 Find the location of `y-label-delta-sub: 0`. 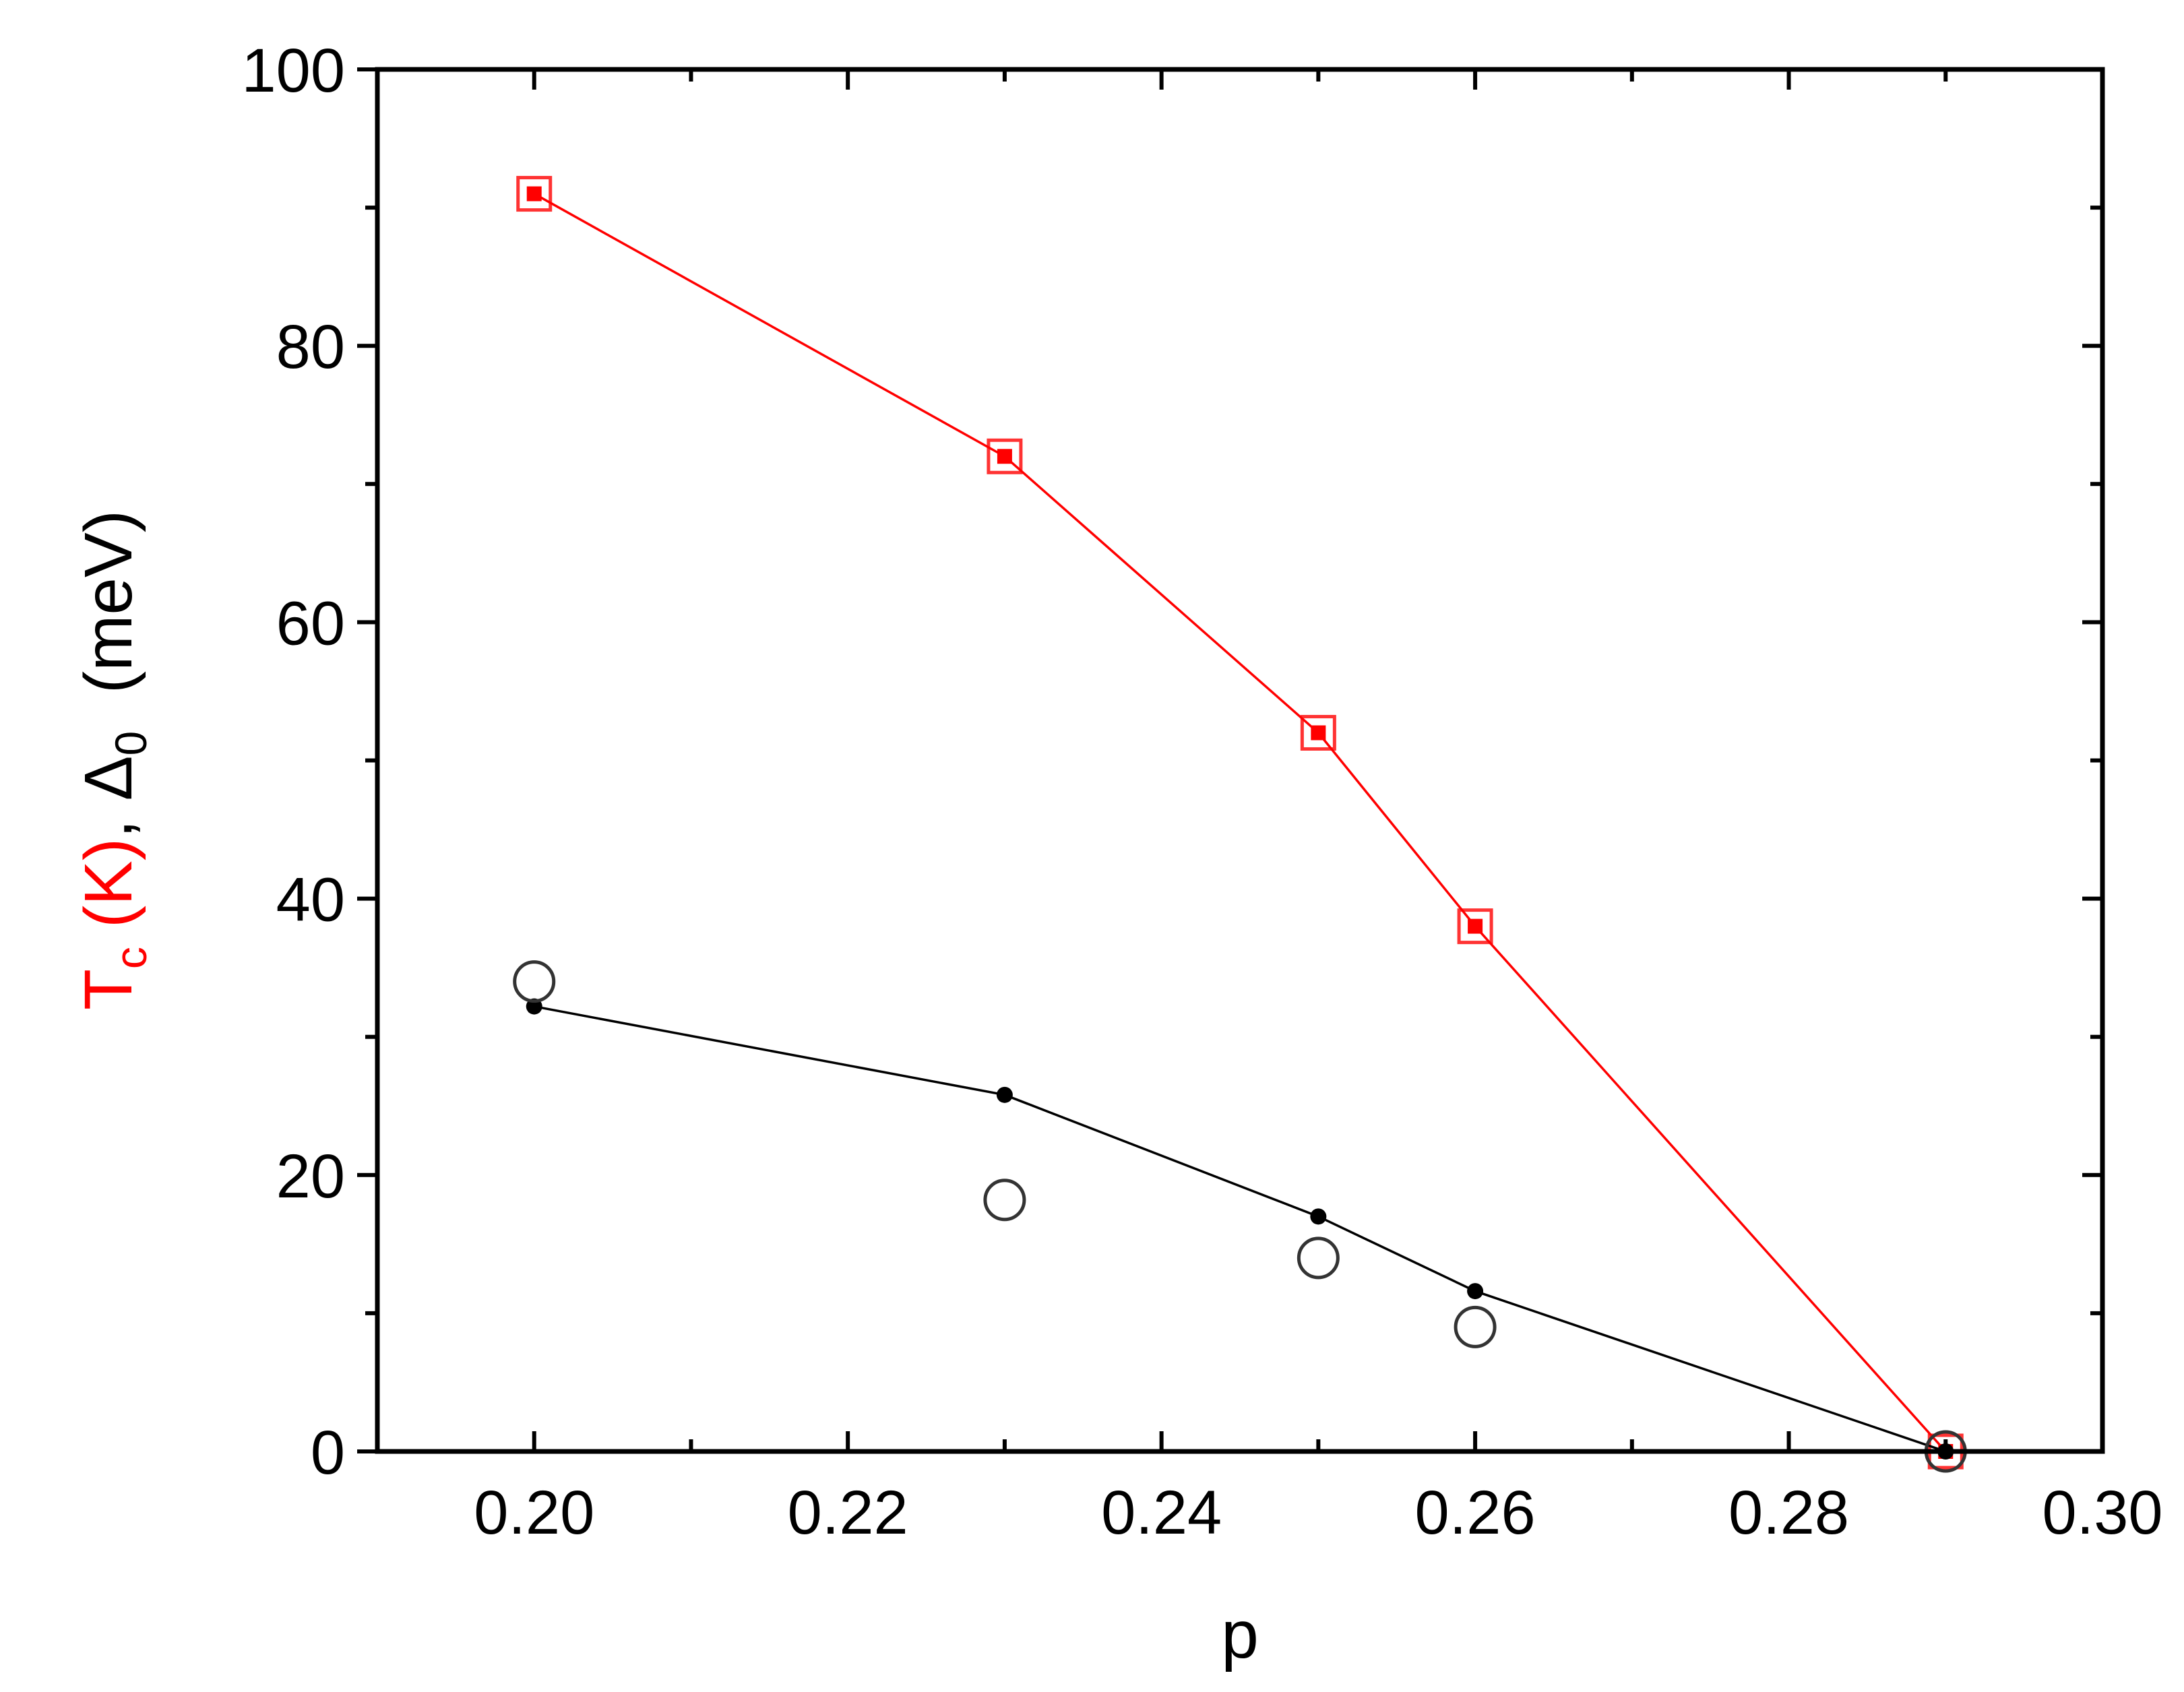

y-label-delta-sub: 0 is located at coordinates (131, 744).